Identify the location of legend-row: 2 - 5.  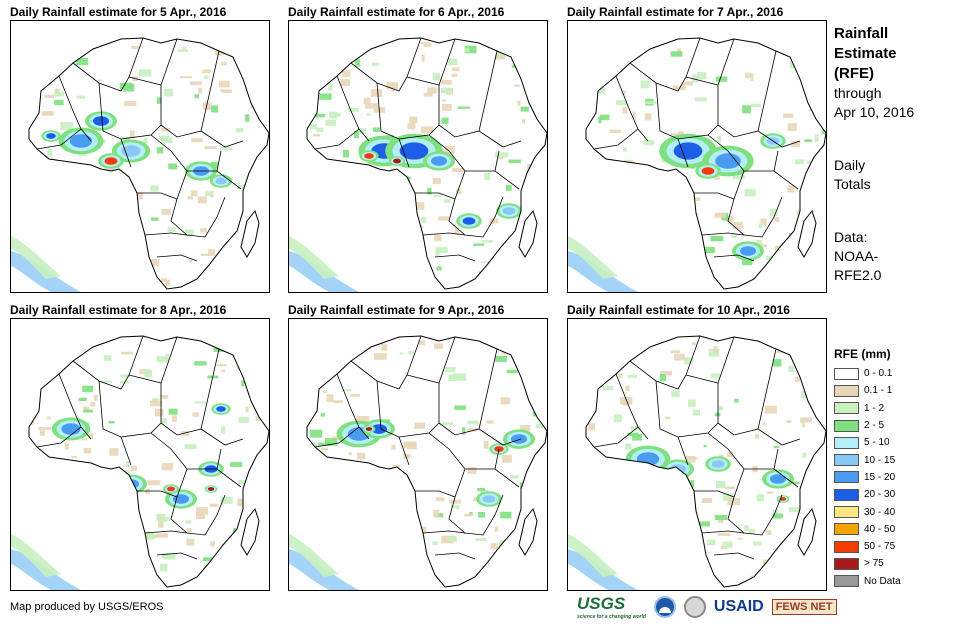
(867, 425).